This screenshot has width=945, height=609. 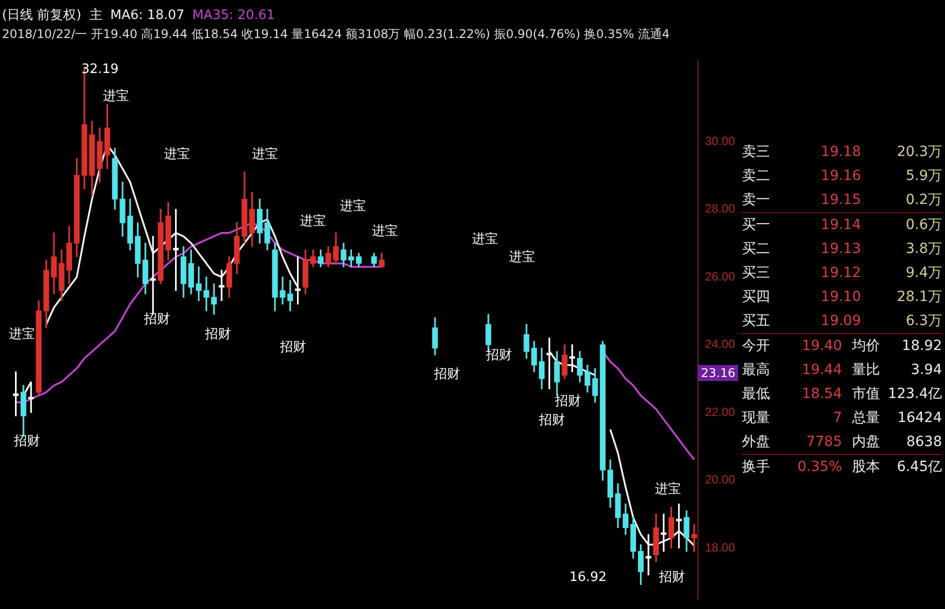 What do you see at coordinates (842, 176) in the screenshot?
I see `text: 卖二 19.16 5.9万` at bounding box center [842, 176].